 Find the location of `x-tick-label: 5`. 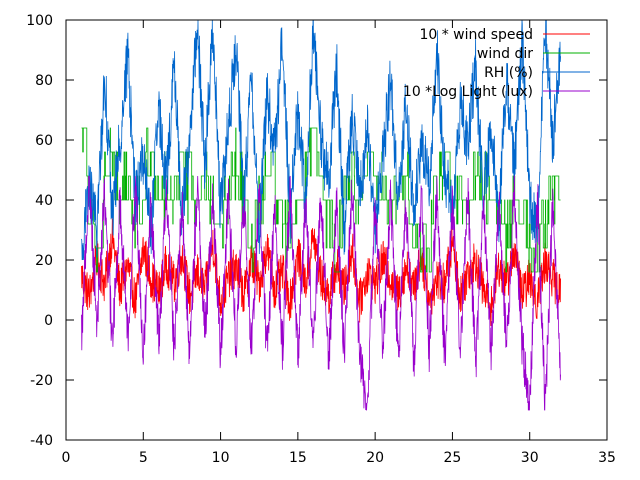

x-tick-label: 5 is located at coordinates (143, 458).